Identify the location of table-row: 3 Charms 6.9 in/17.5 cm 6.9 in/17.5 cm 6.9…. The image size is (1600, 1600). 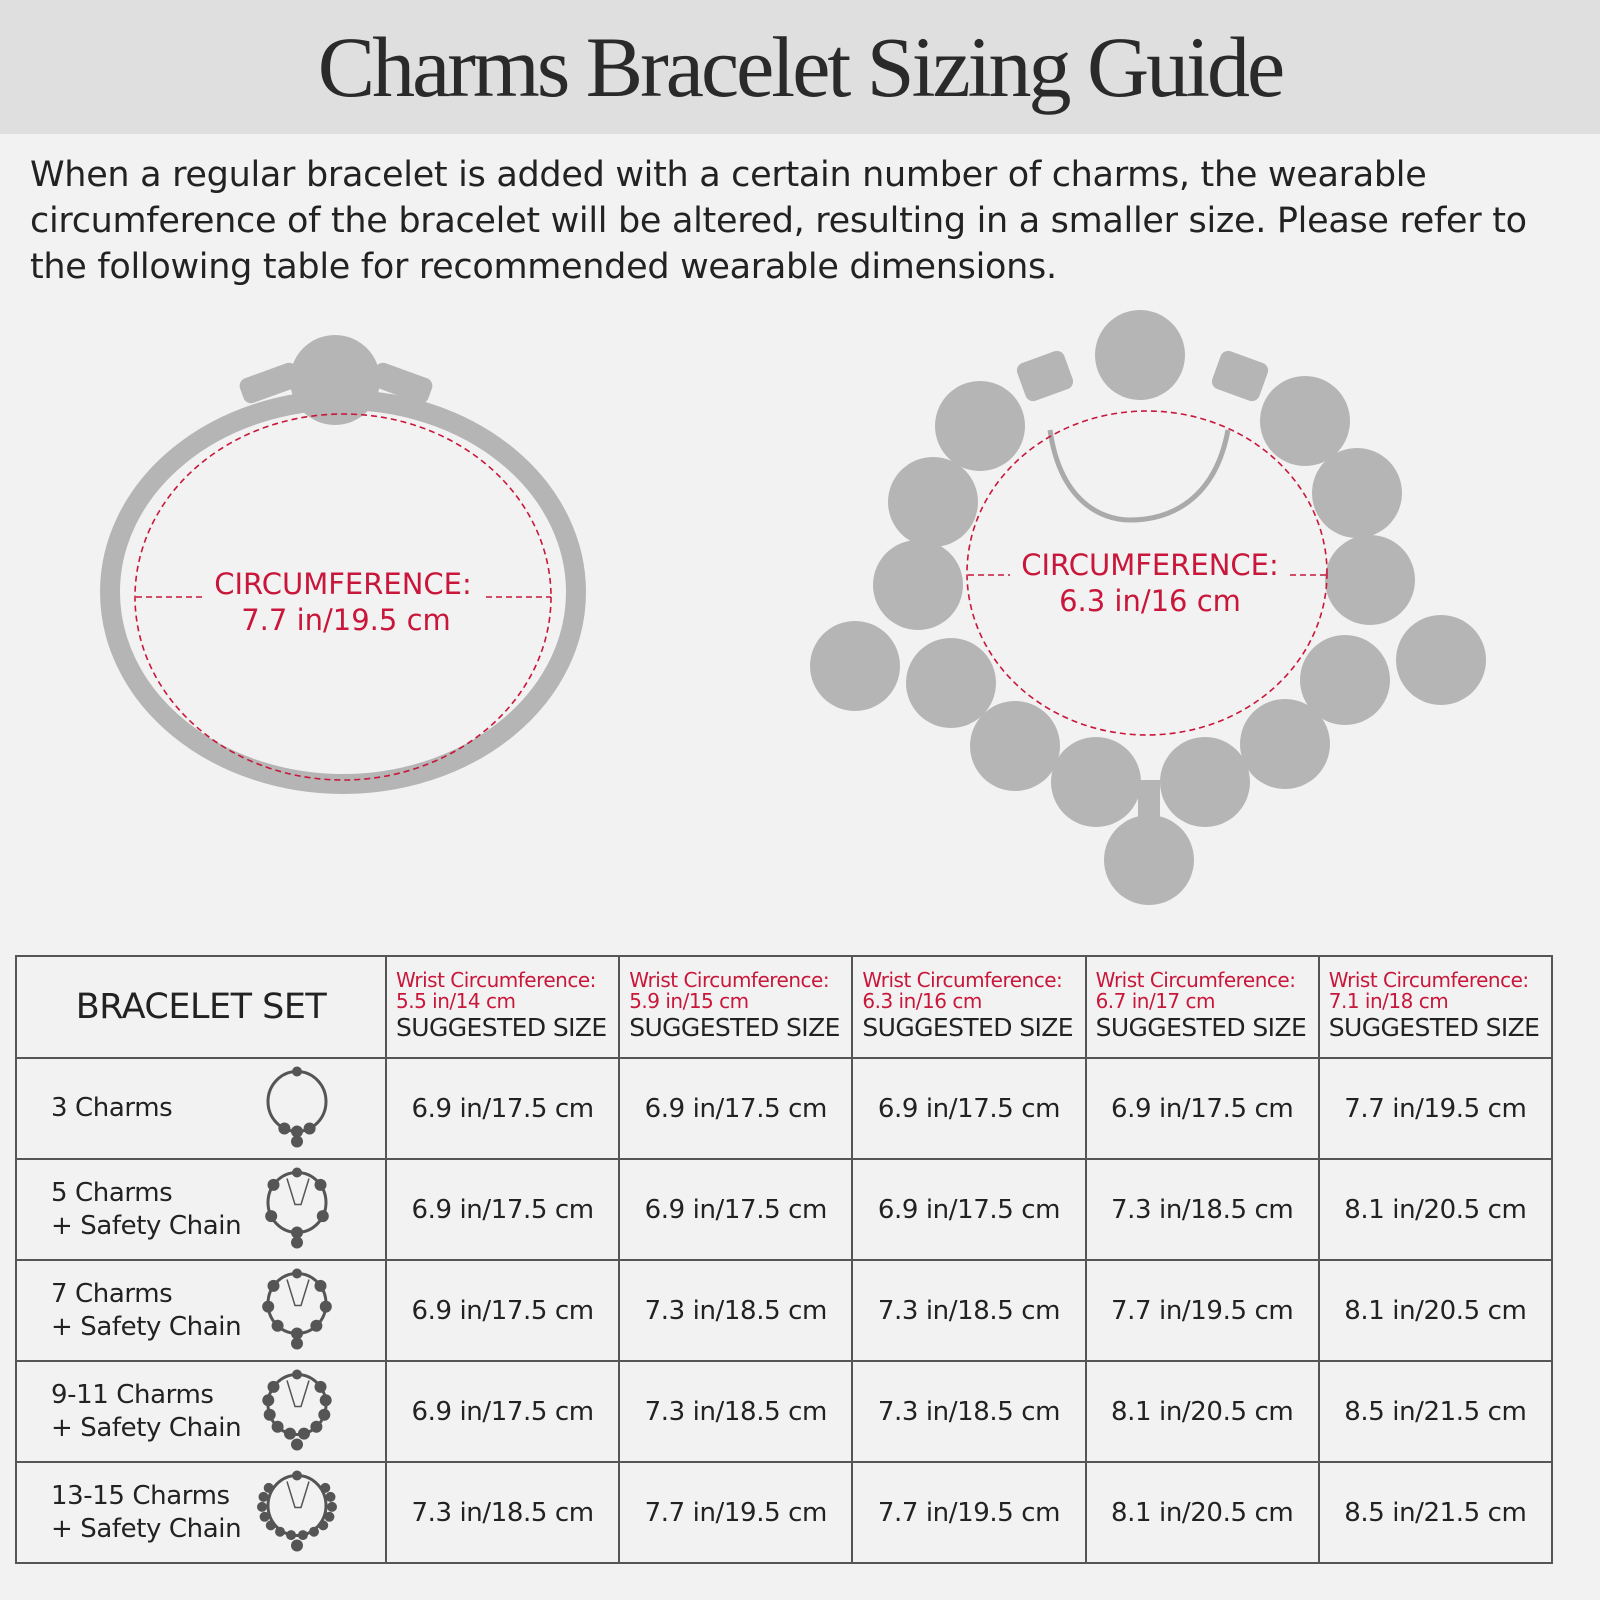
(784, 1108).